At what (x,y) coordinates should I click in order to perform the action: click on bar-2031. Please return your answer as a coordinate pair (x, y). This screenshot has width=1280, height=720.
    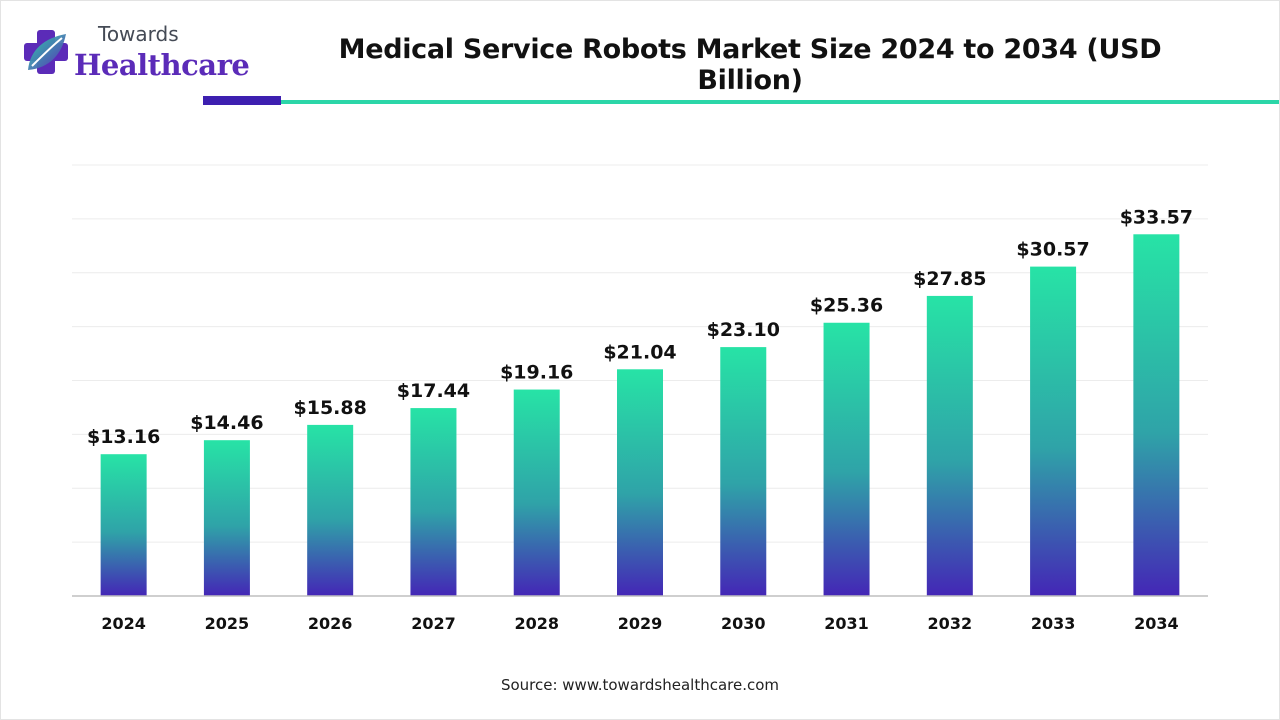
    Looking at the image, I should click on (846, 459).